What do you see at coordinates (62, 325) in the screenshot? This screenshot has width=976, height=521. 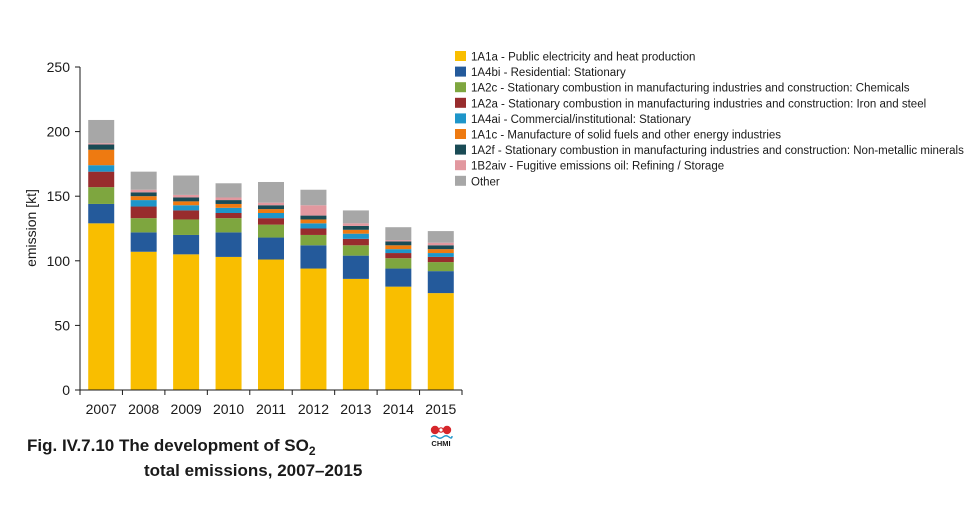 I see `y-tick-label: 50` at bounding box center [62, 325].